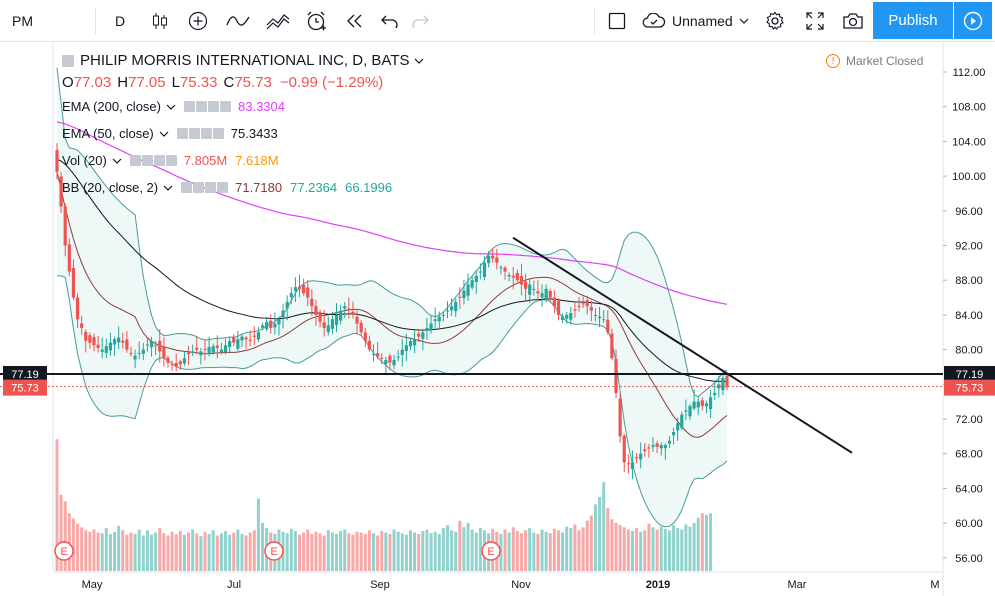  I want to click on market-status: ! Market Closed, so click(874, 61).